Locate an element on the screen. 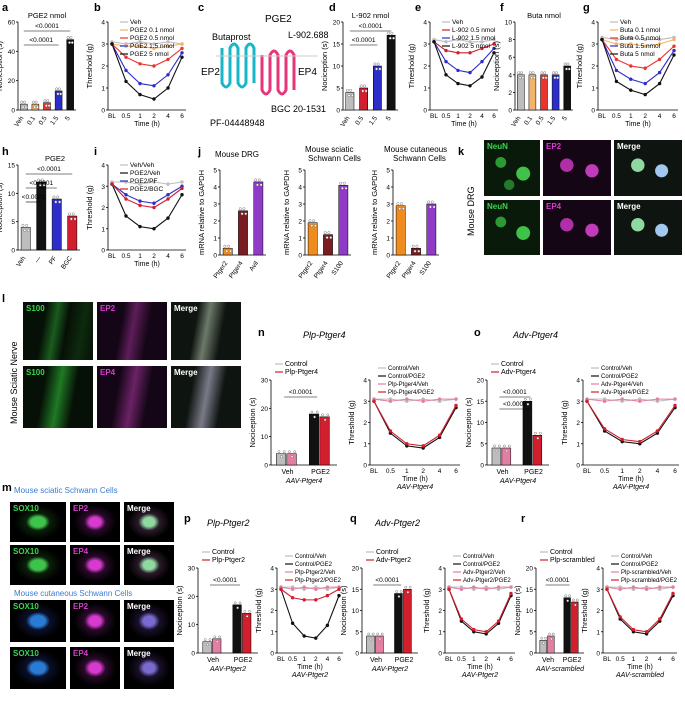  y-axis-label-g: Threshold (g) is located at coordinates (579, 65).